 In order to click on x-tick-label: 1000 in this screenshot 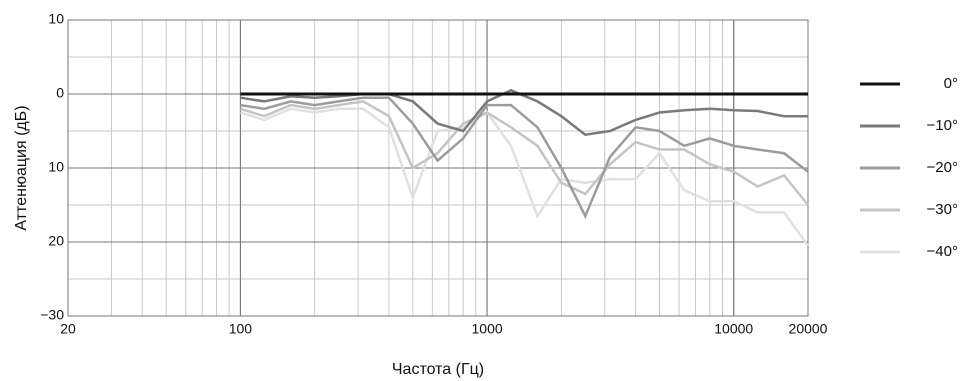, I will do `click(487, 329)`.